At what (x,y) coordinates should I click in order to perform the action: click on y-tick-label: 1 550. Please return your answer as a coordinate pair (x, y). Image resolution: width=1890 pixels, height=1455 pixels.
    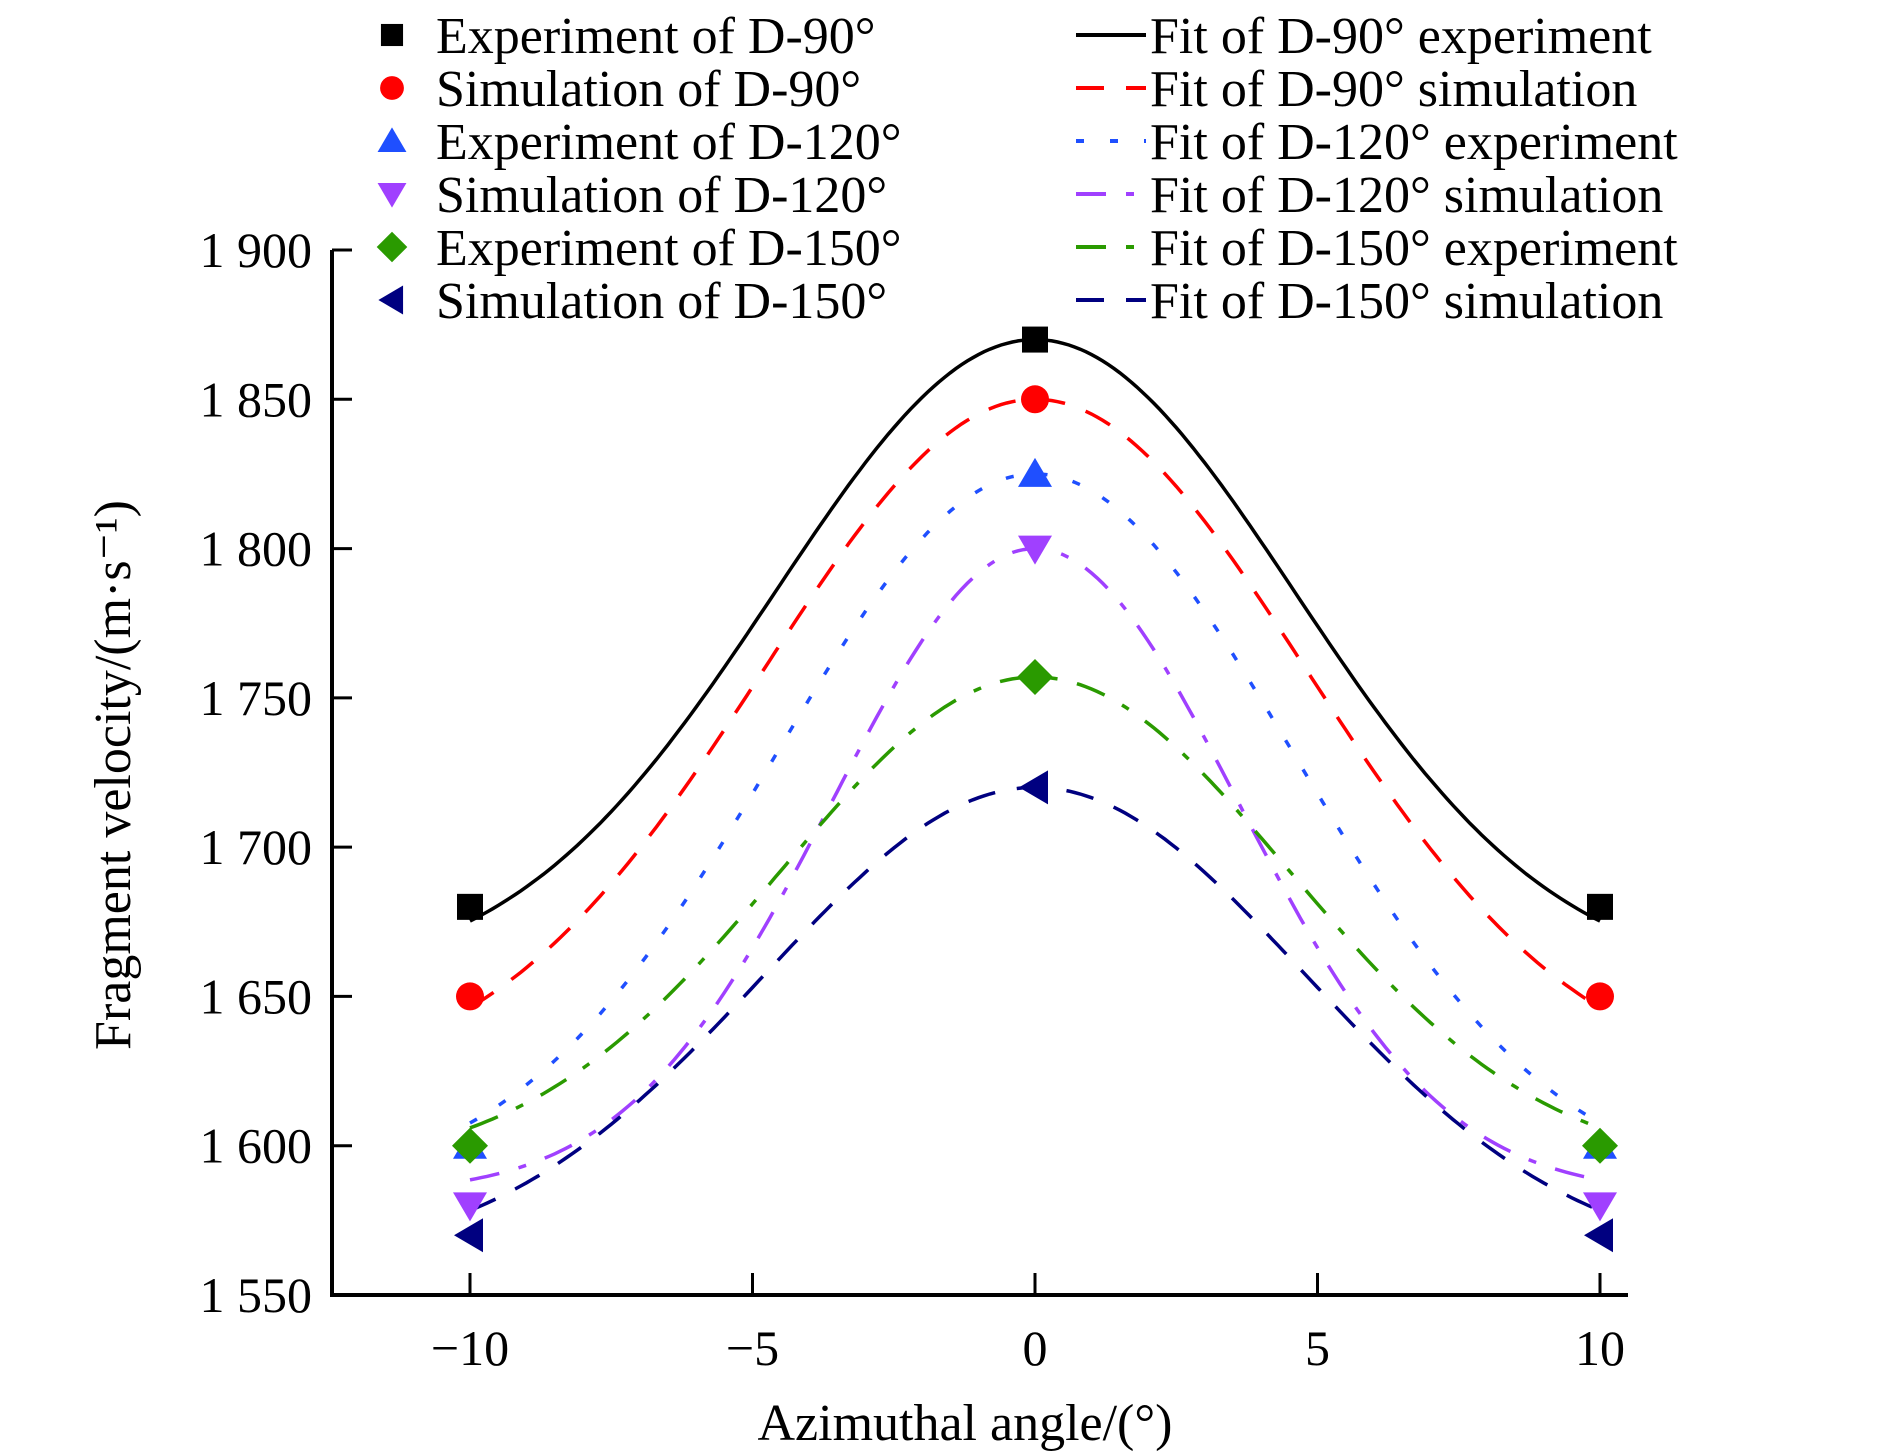
    Looking at the image, I should click on (256, 1295).